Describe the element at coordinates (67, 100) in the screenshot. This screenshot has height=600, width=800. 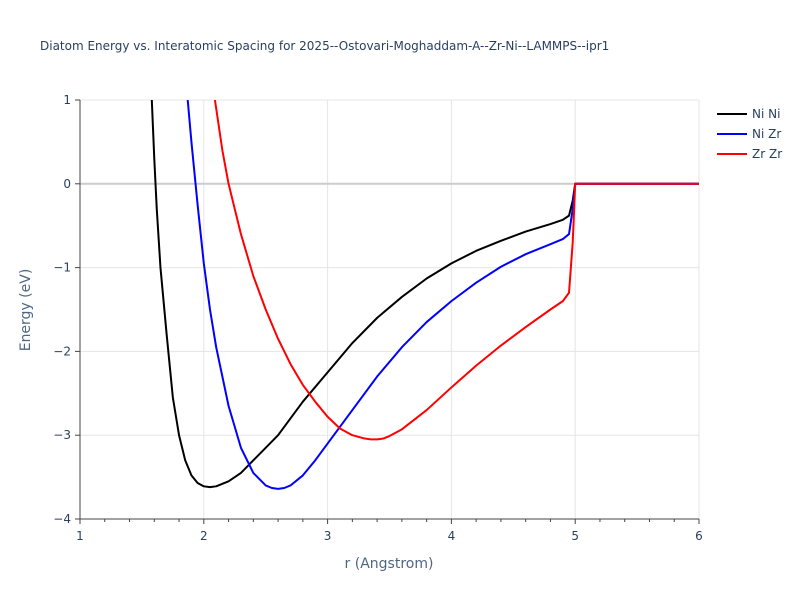
I see `y-tick-label: 1` at that location.